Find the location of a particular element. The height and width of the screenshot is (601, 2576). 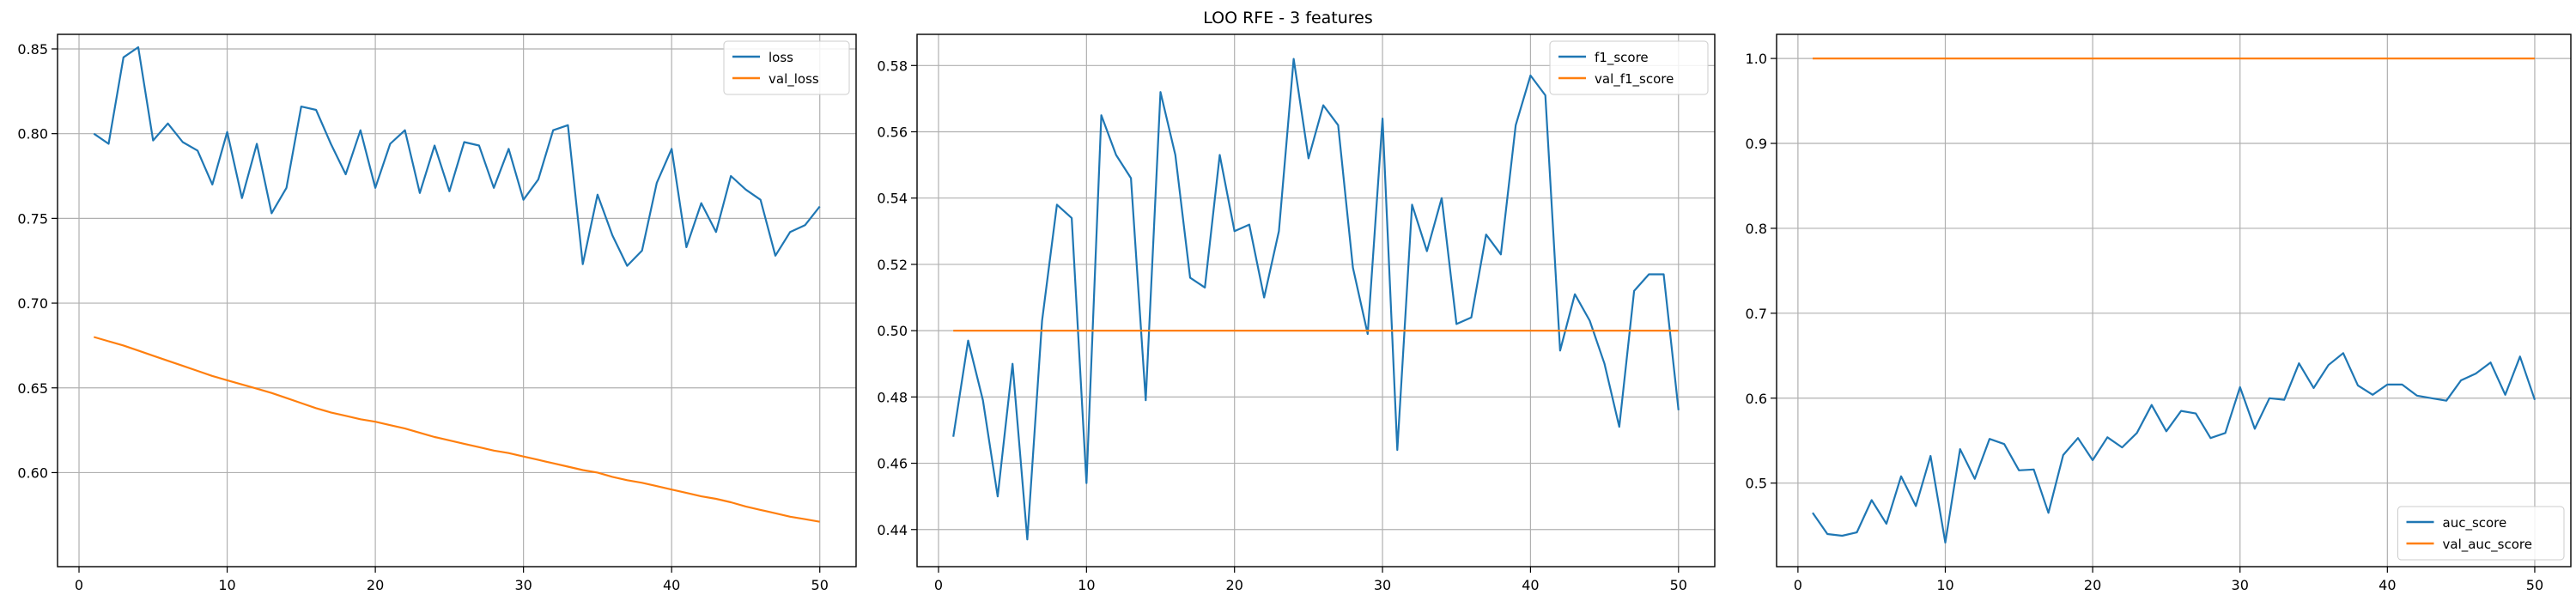

legend-label: auc_score is located at coordinates (2475, 523).